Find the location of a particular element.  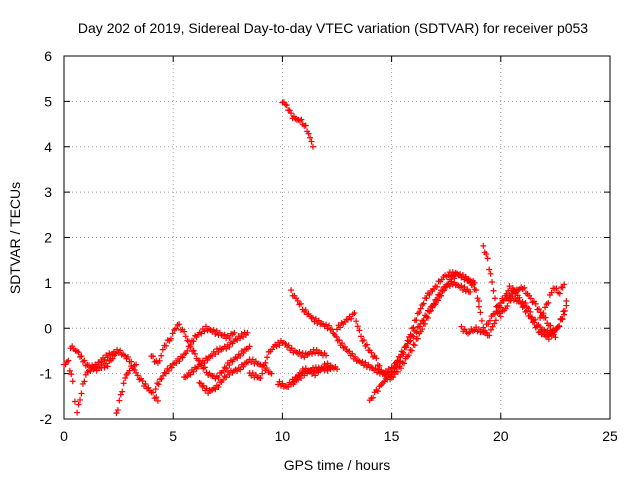

x-tick-label: 25 is located at coordinates (610, 436).